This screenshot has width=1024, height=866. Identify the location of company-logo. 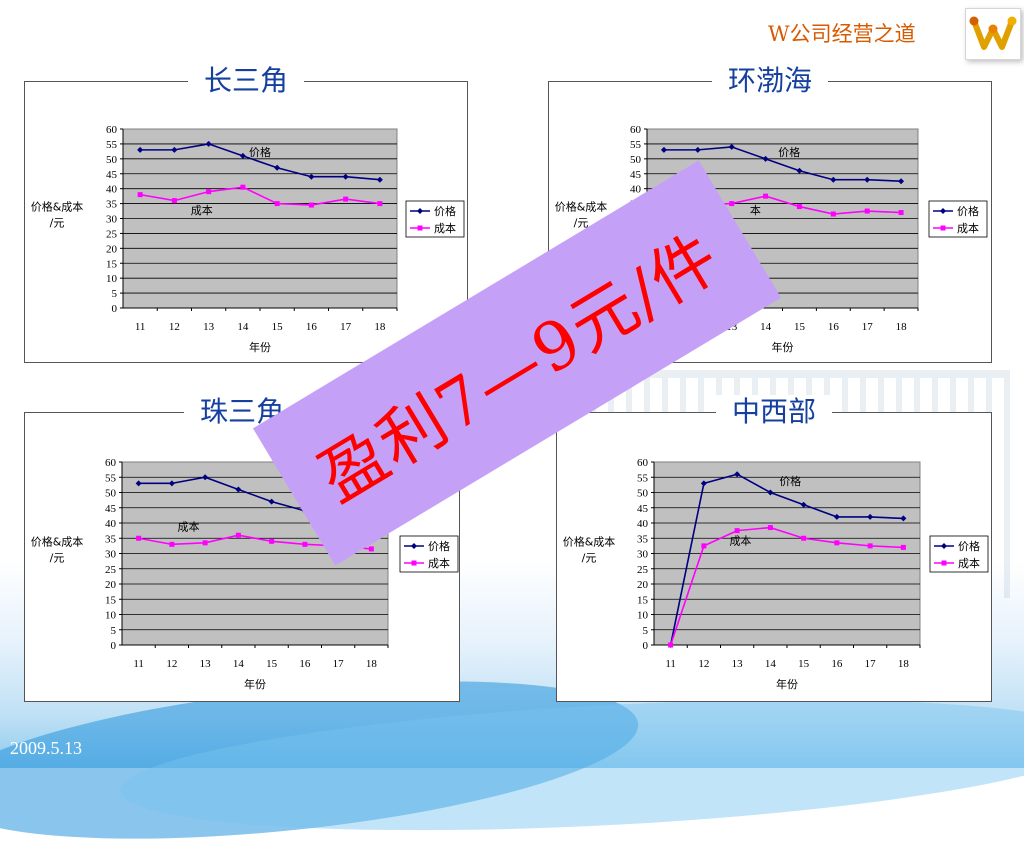
(993, 34).